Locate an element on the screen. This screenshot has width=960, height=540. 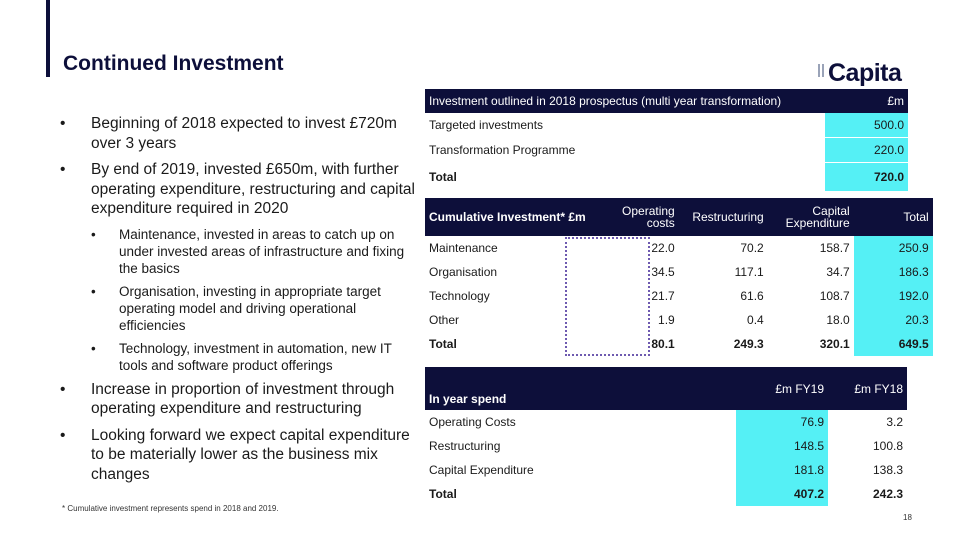
value-cell: 148.5 is located at coordinates (782, 446).